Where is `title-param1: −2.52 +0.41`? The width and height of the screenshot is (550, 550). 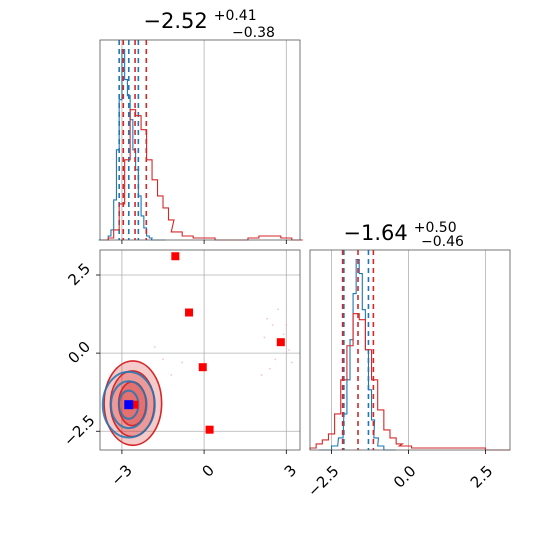 title-param1: −2.52 +0.41 is located at coordinates (199, 20).